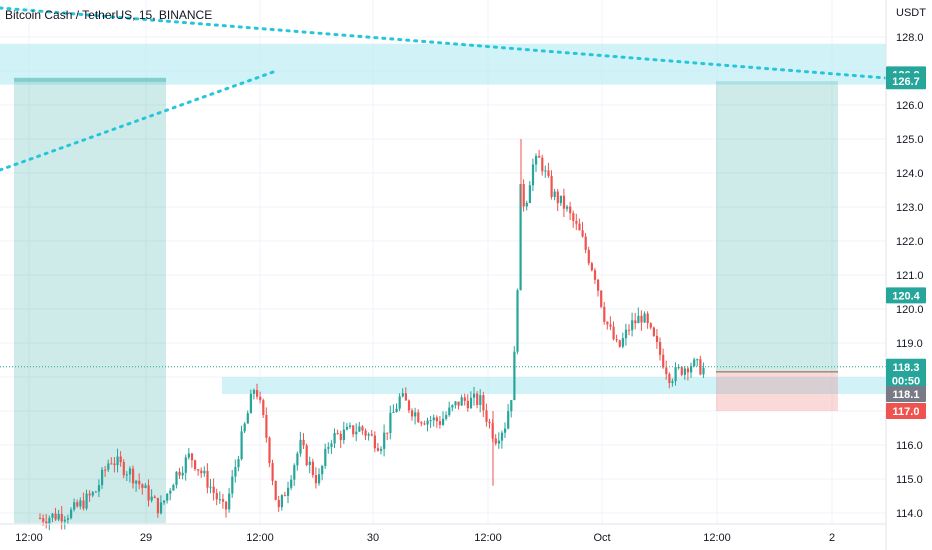 The image size is (932, 550). I want to click on price-tag-label: 117.0, so click(906, 412).